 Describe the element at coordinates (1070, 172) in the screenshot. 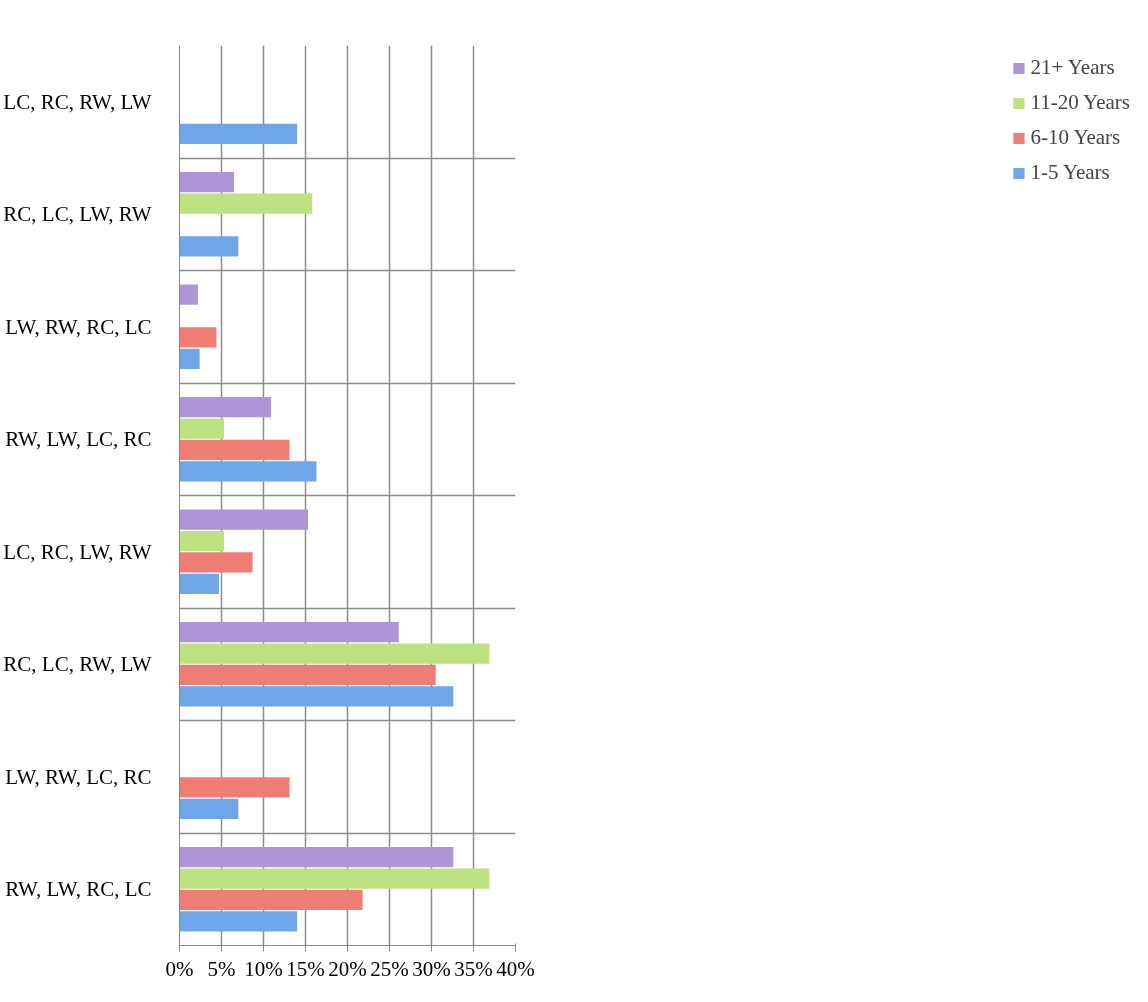

I see `legend-label: 1-5 Years` at that location.